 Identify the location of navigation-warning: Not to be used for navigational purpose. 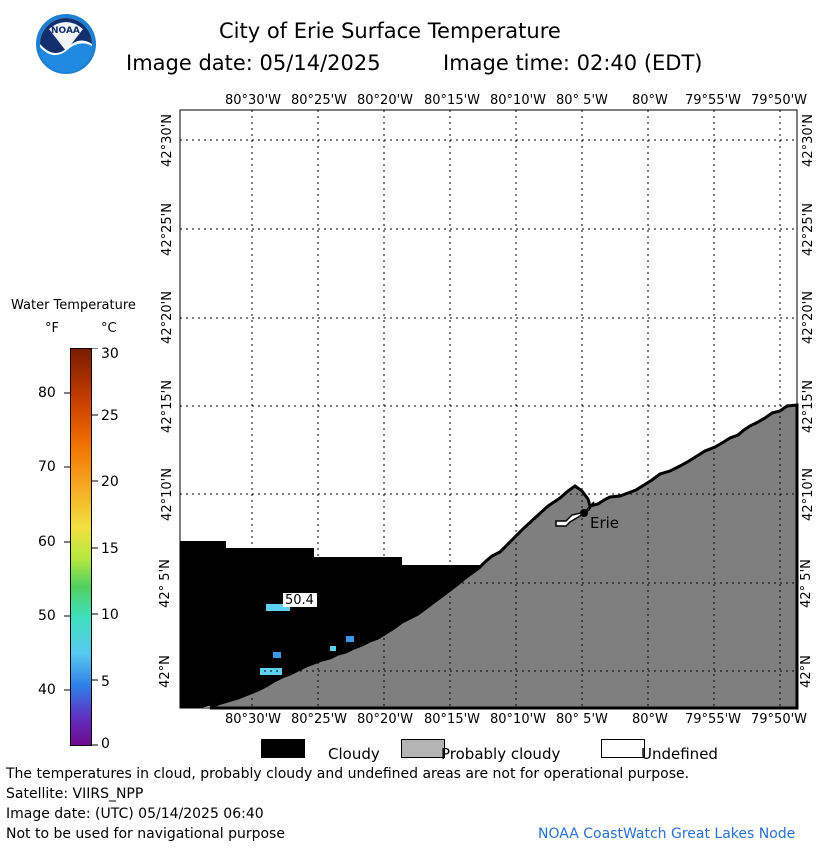
(145, 834).